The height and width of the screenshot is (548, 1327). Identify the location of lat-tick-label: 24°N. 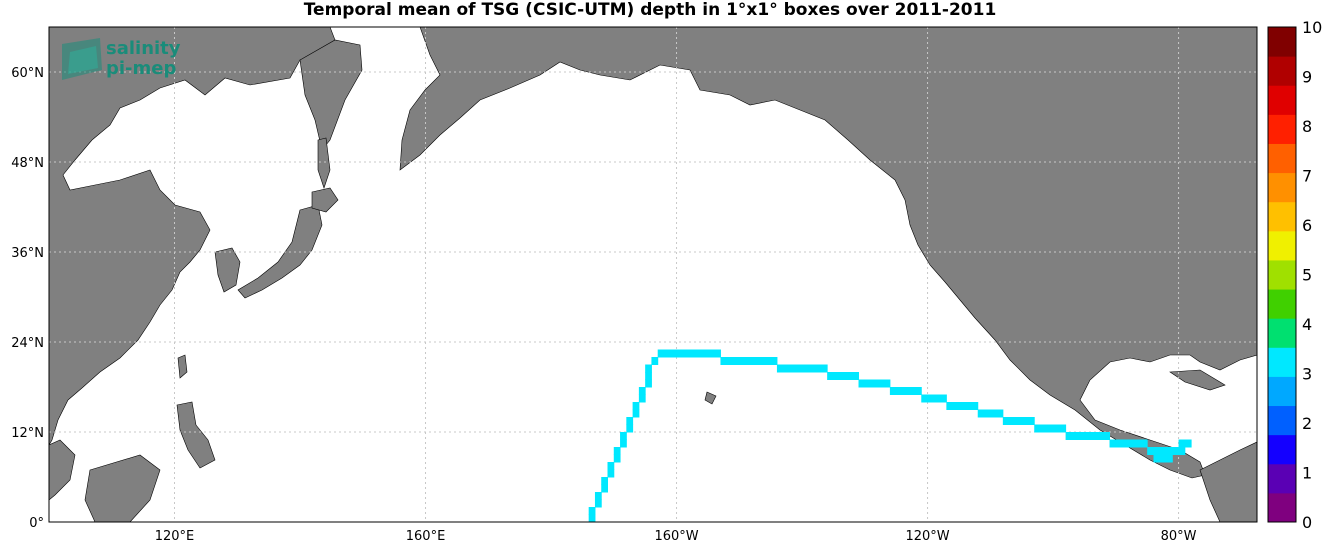
(27, 343).